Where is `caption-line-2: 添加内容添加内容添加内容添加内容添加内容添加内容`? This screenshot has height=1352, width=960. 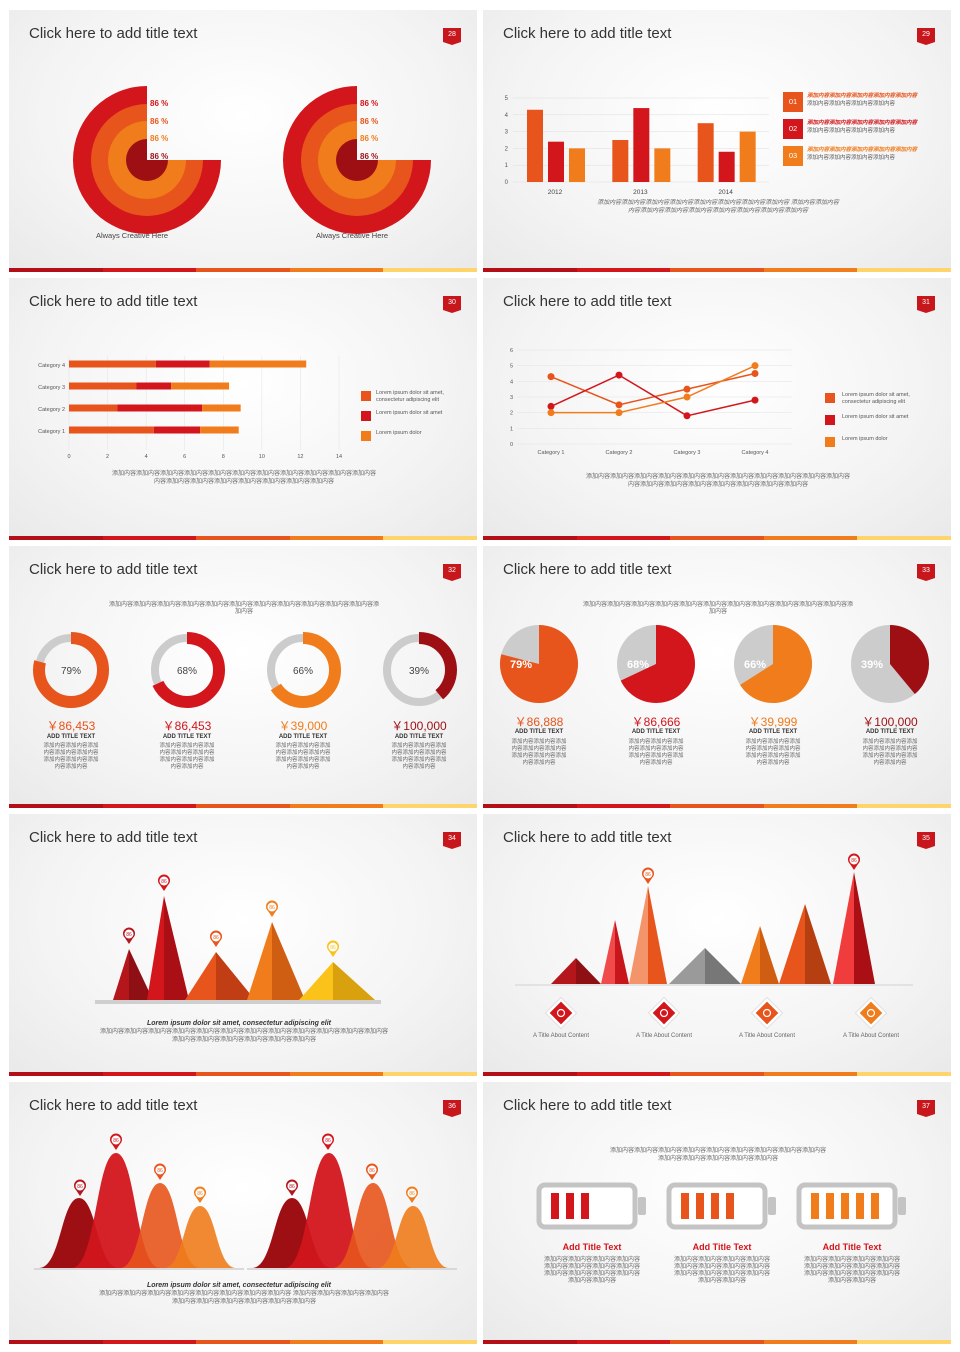
caption-line-2: 添加内容添加内容添加内容添加内容添加内容添加内容 is located at coordinates (243, 1040).